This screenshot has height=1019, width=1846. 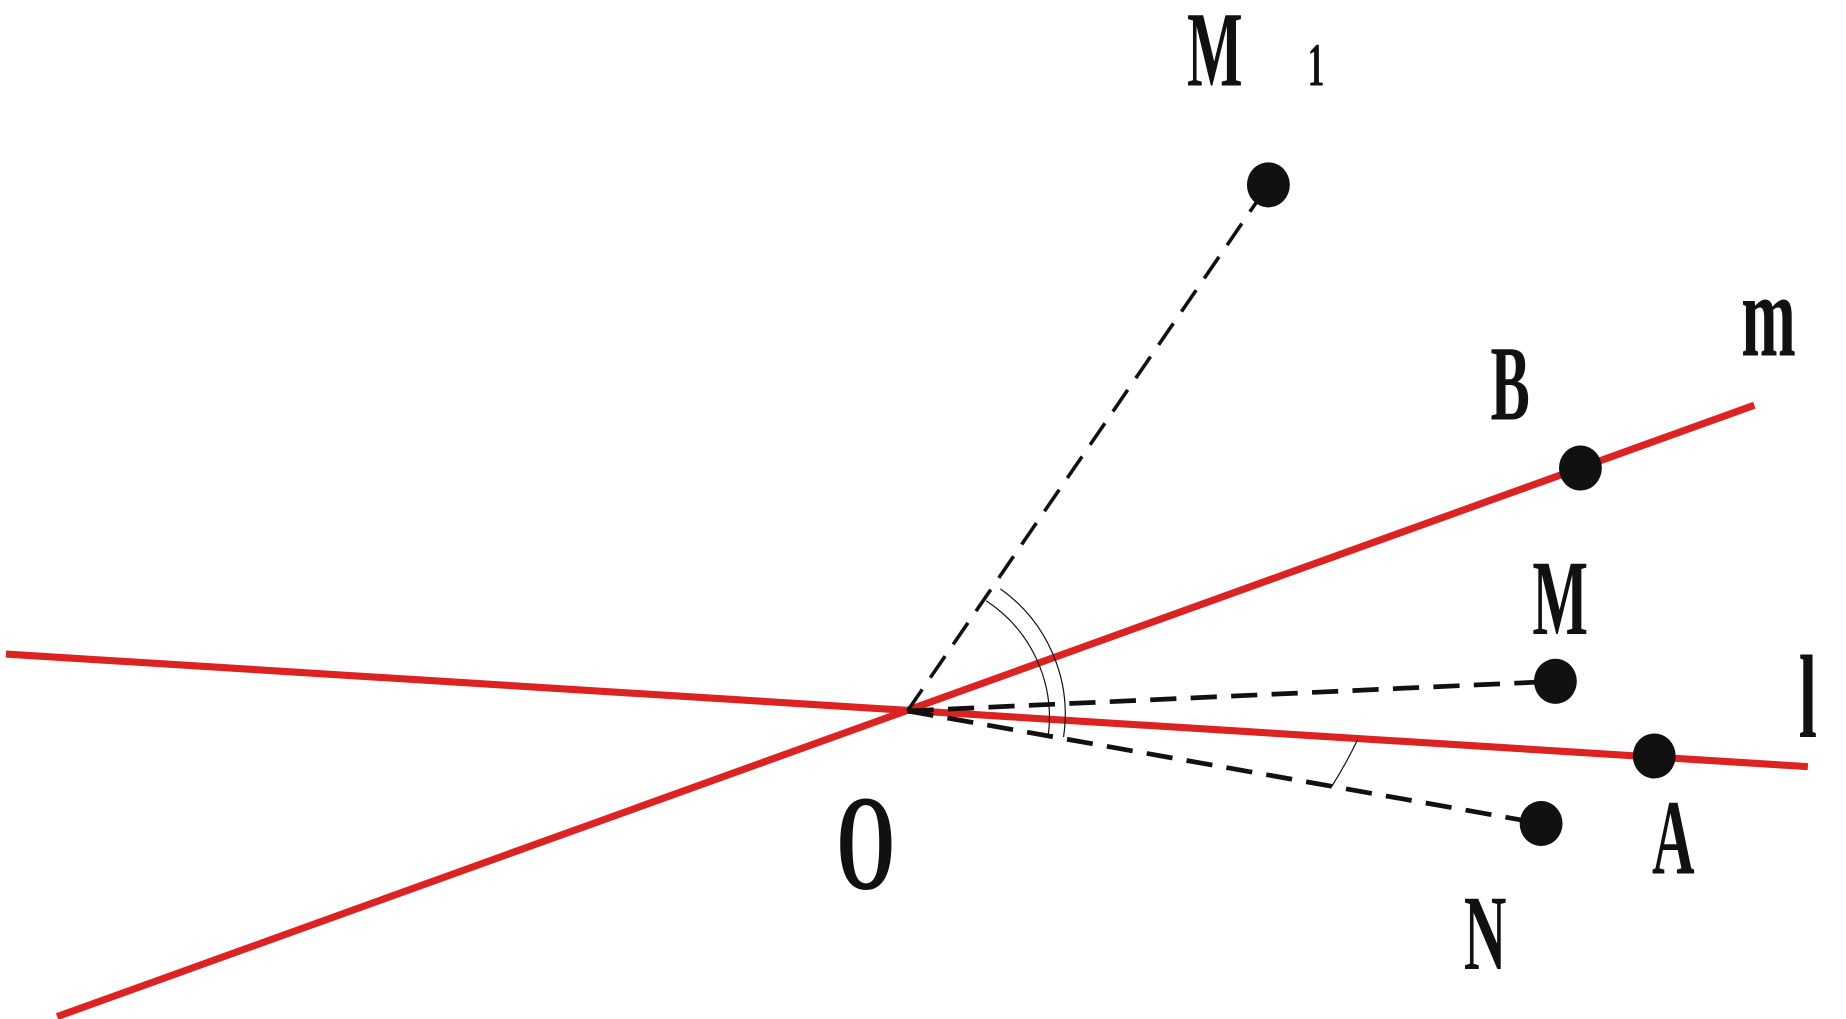 I want to click on label-M1: M, so click(x=1215, y=54).